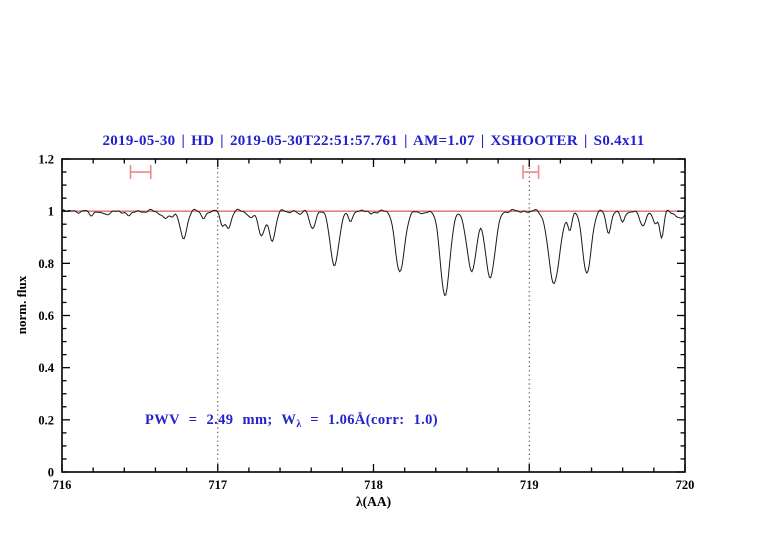 This screenshot has width=782, height=542. I want to click on pwv-annotation: PWV = 2.49 mm; Wλ = 1.06Å(corr: 1.0), so click(291, 421).